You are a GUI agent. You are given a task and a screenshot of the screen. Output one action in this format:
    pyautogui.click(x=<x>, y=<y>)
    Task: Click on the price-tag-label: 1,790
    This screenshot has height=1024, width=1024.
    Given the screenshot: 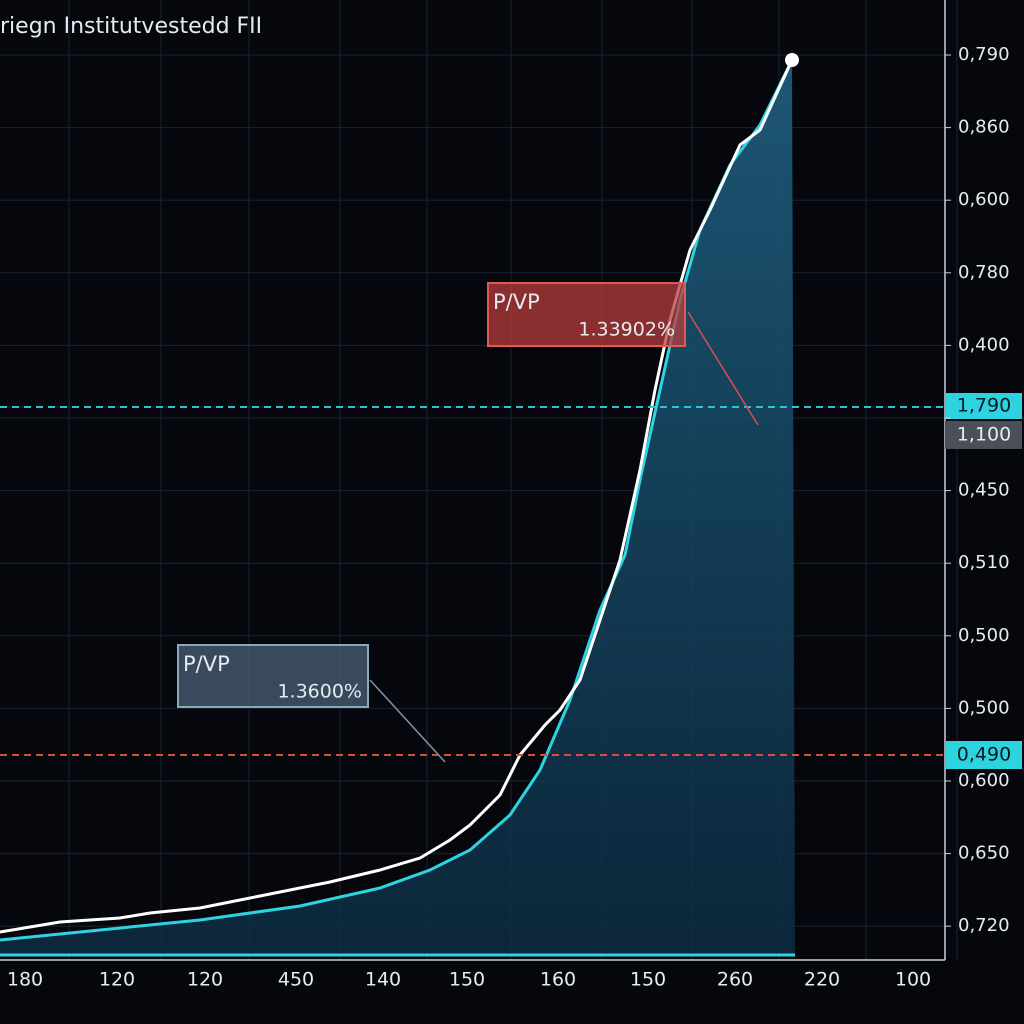 What is the action you would take?
    pyautogui.click(x=984, y=406)
    